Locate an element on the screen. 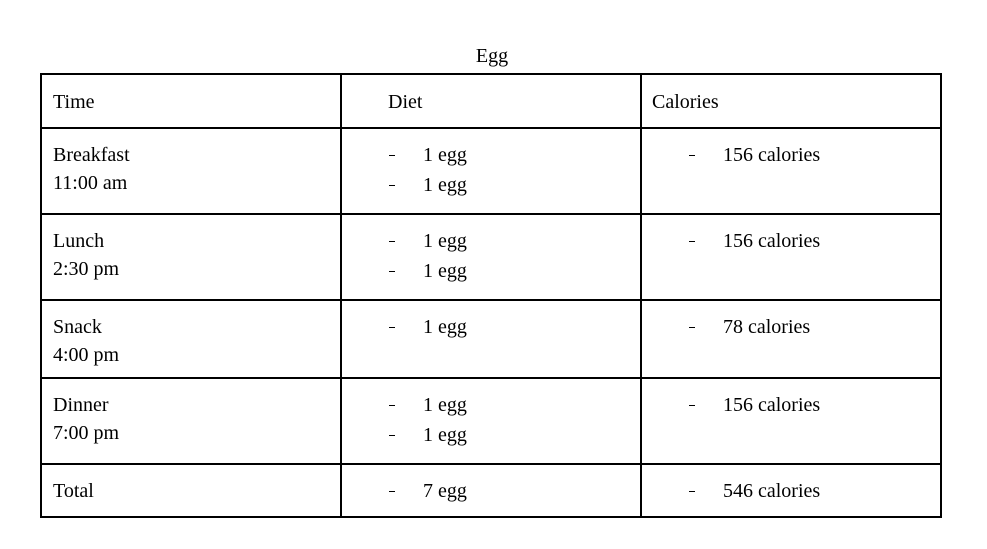  time-text: 7:00 pm is located at coordinates (86, 433).